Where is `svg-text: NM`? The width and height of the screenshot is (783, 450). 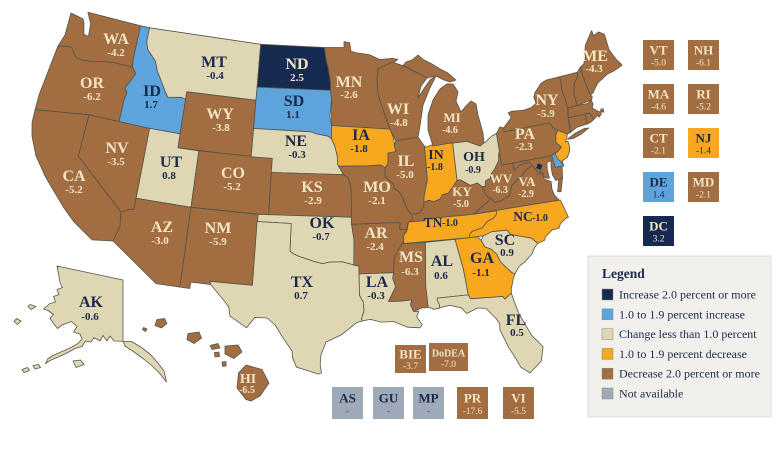
svg-text: NM is located at coordinates (218, 228).